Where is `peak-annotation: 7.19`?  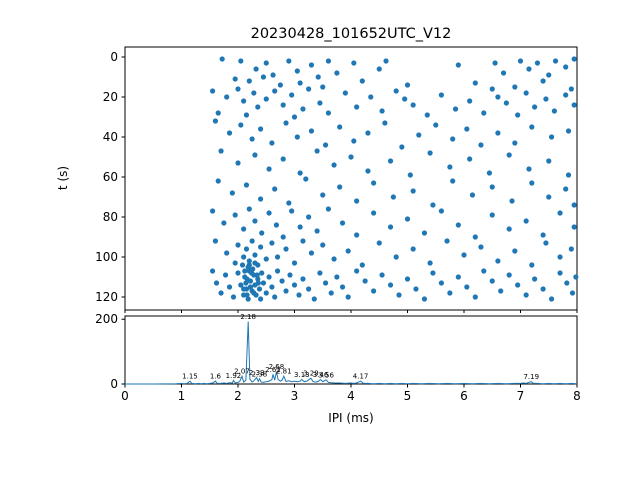 peak-annotation: 7.19 is located at coordinates (531, 377).